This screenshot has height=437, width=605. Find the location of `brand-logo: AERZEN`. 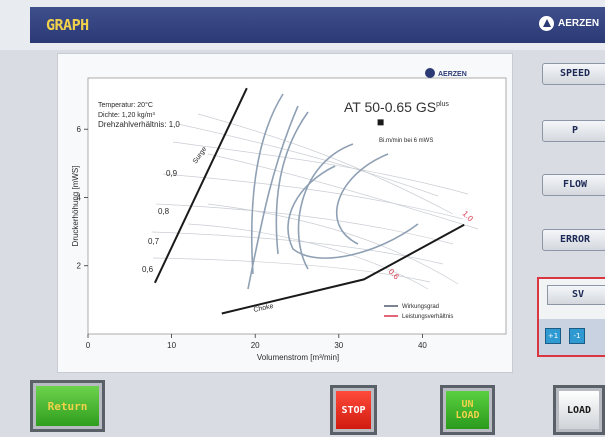

brand-logo: AERZEN is located at coordinates (569, 23).